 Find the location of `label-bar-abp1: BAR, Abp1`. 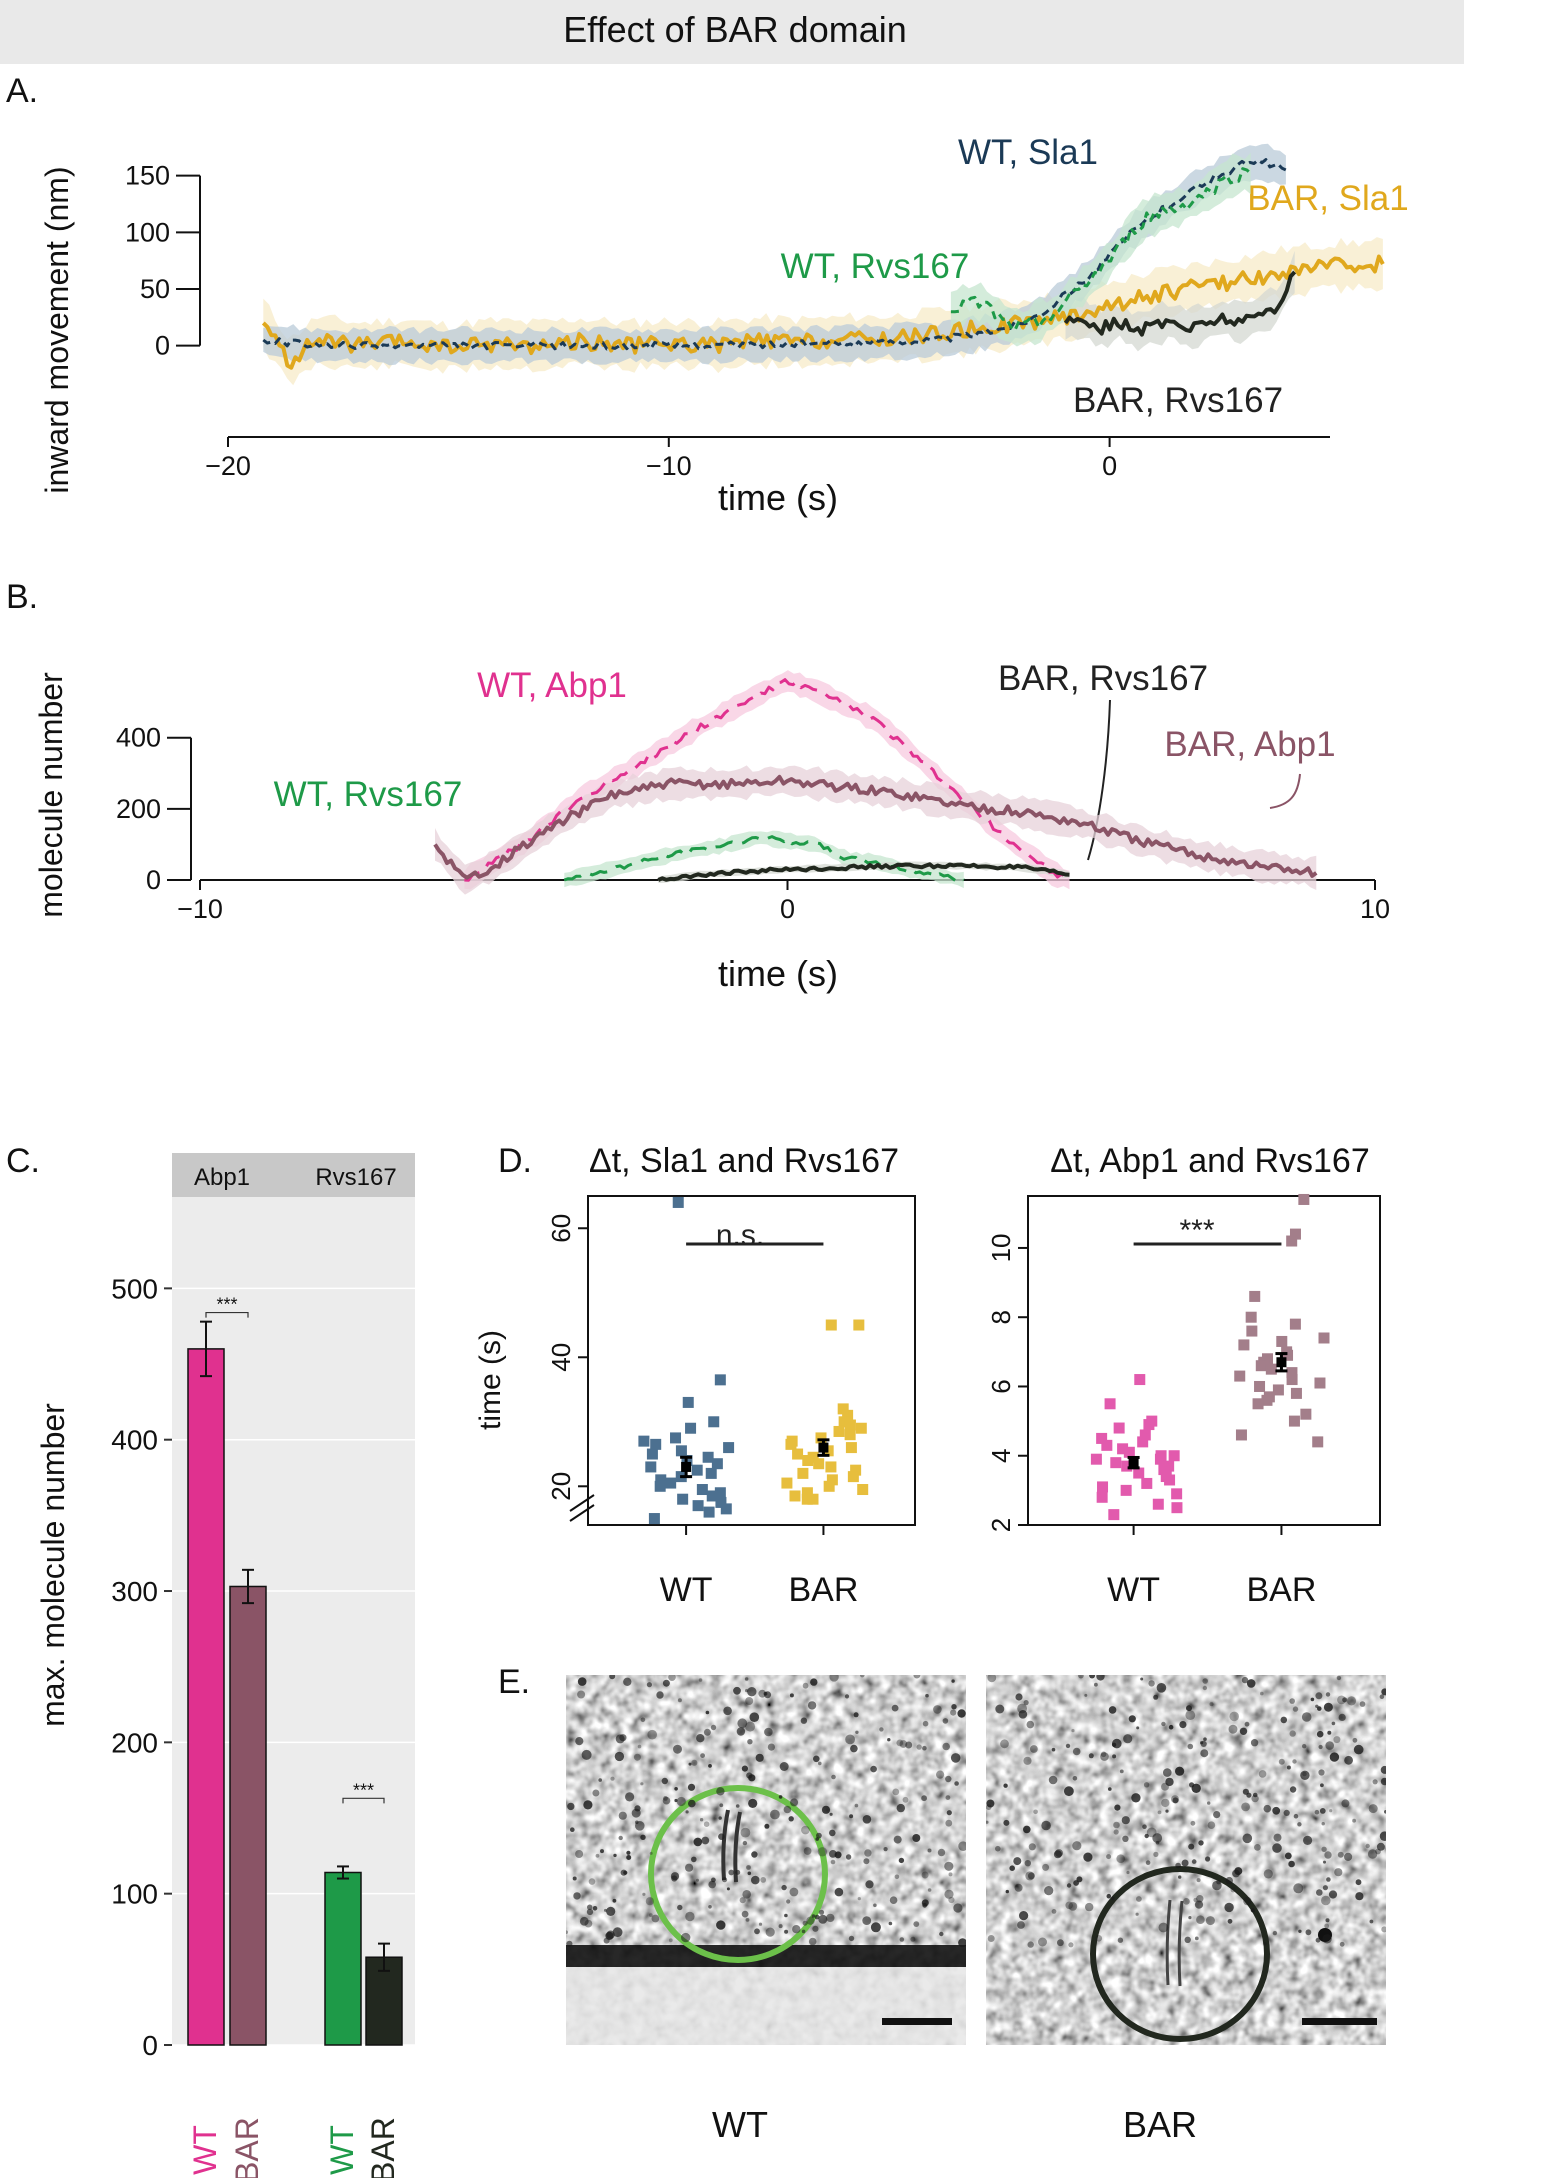

label-bar-abp1: BAR, Abp1 is located at coordinates (1249, 744).